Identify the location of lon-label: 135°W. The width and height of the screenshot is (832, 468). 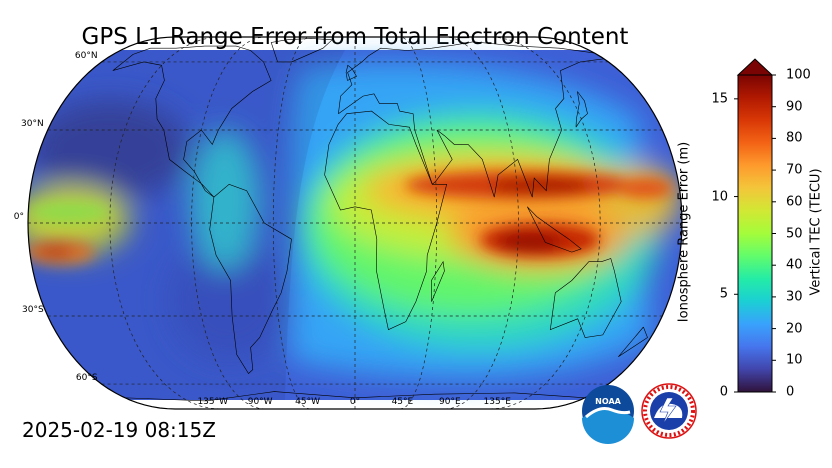
(213, 402).